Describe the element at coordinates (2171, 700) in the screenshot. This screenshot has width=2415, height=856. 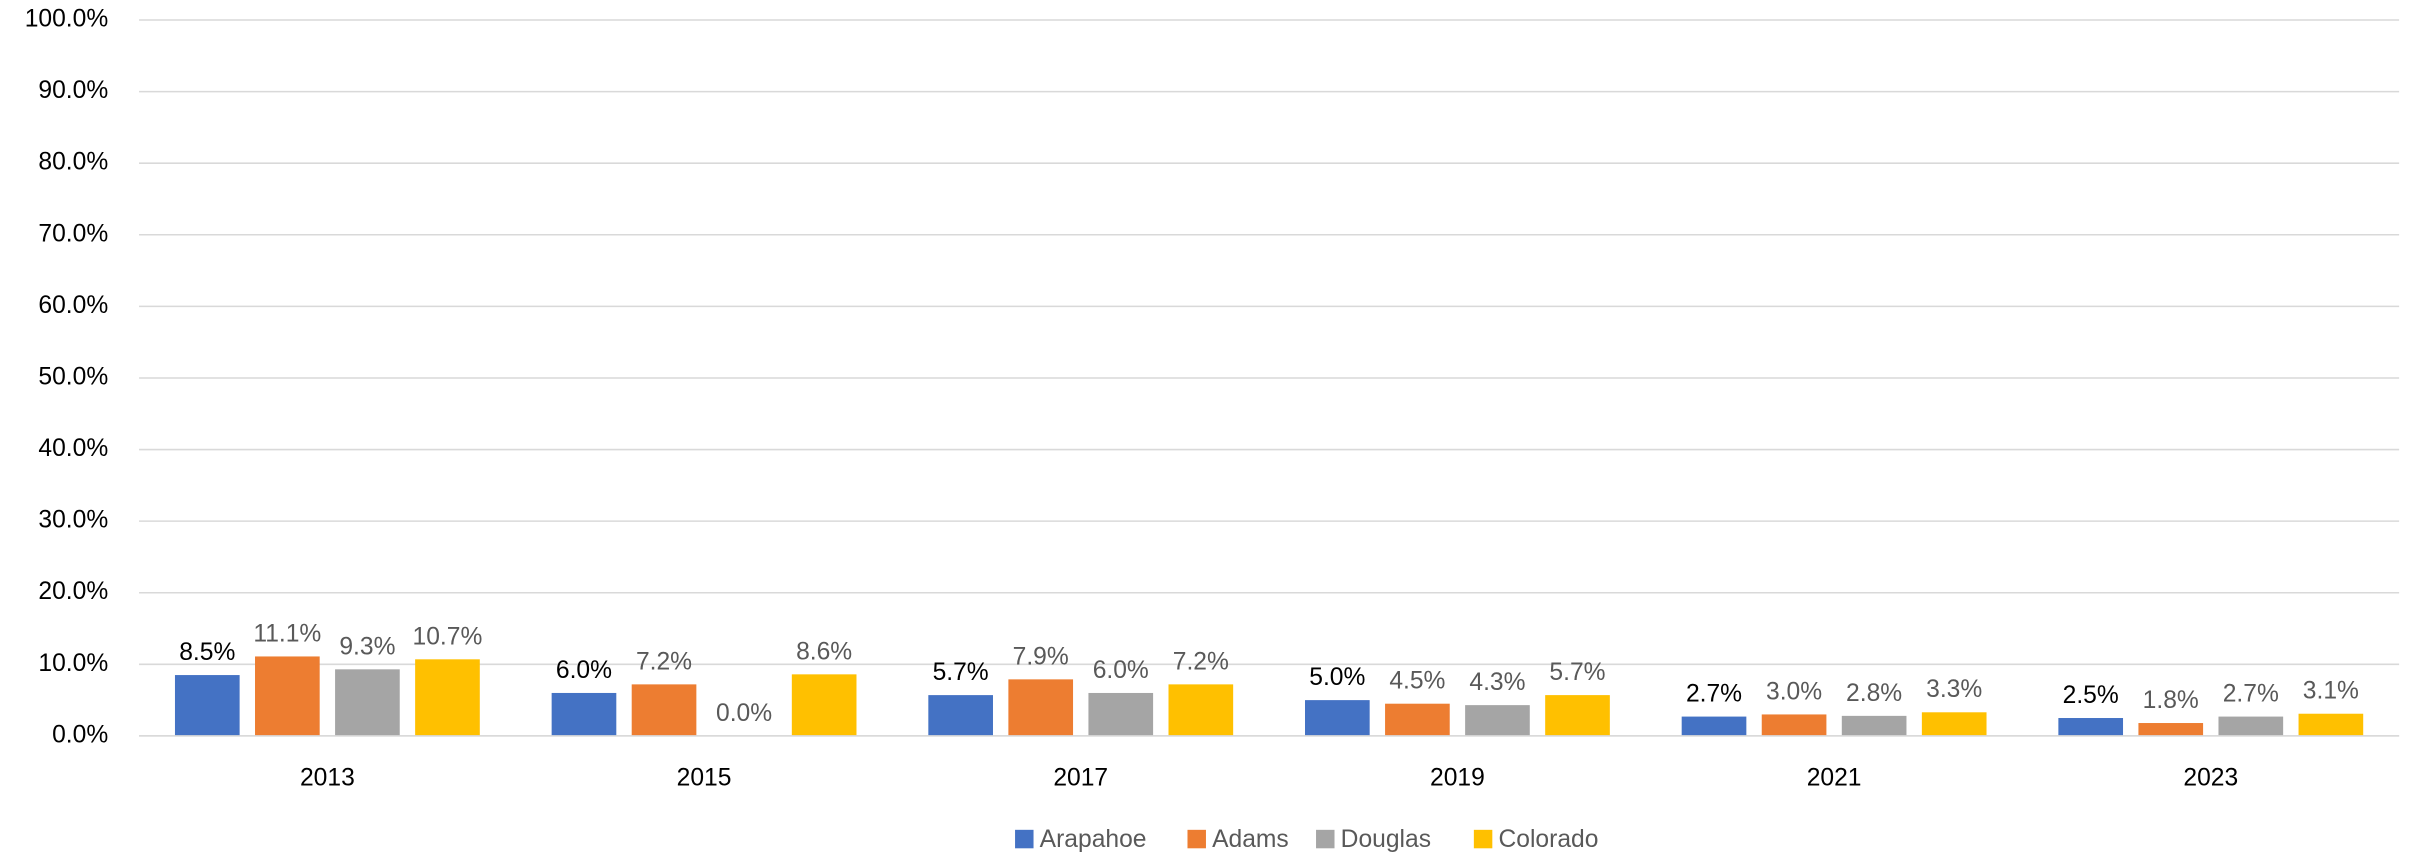
I see `data-label: 1.8%` at that location.